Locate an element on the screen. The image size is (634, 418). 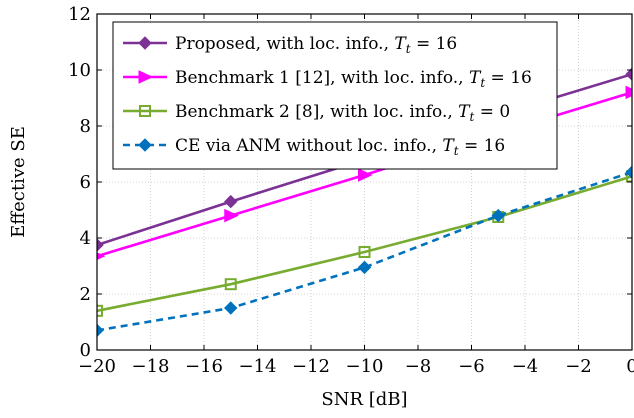
y-axis-label: Effective SE is located at coordinates (18, 182).